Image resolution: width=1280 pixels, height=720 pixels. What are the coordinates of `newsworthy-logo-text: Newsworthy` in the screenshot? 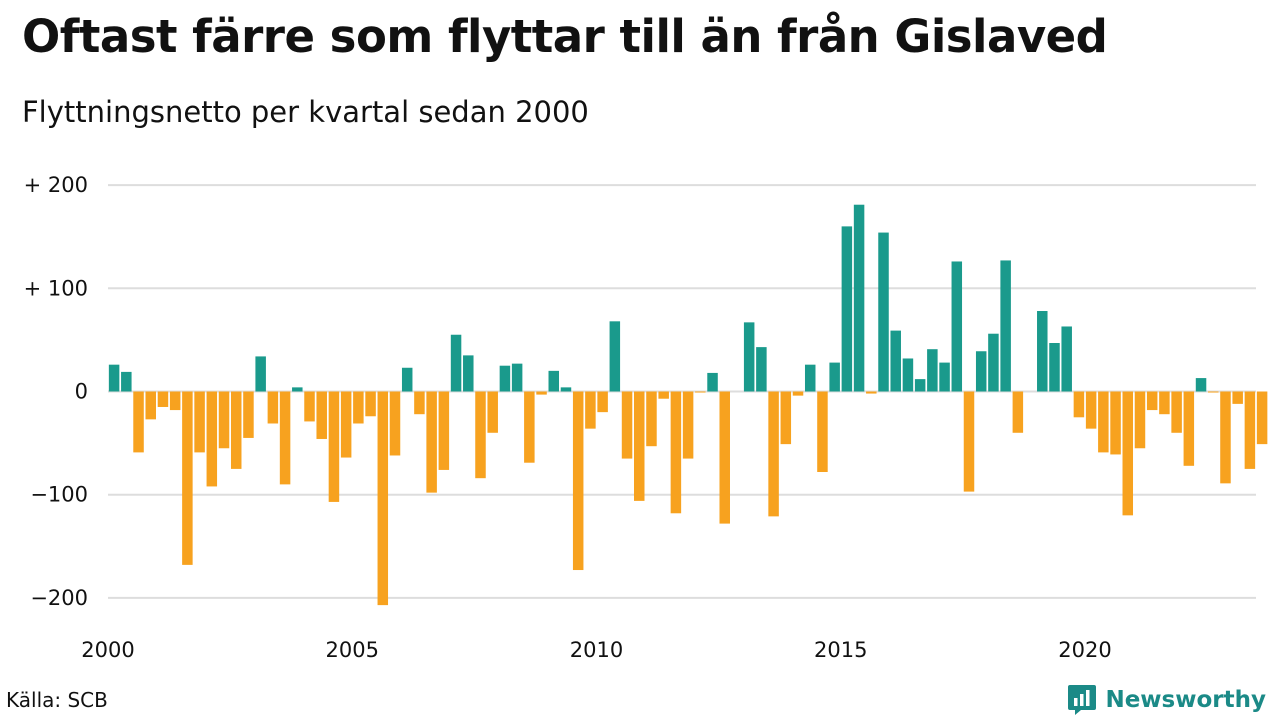 It's located at (1185, 700).